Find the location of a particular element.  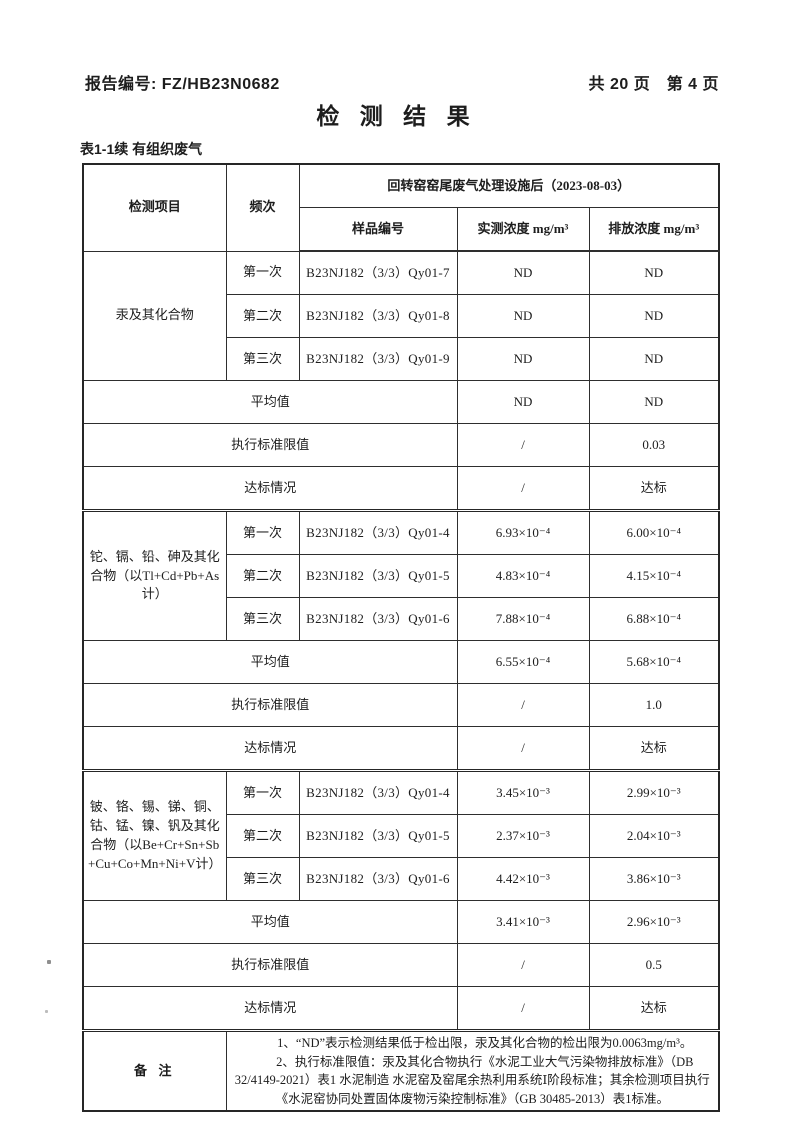

measured-value-cell: 6.55×10⁻⁴ is located at coordinates (523, 662).